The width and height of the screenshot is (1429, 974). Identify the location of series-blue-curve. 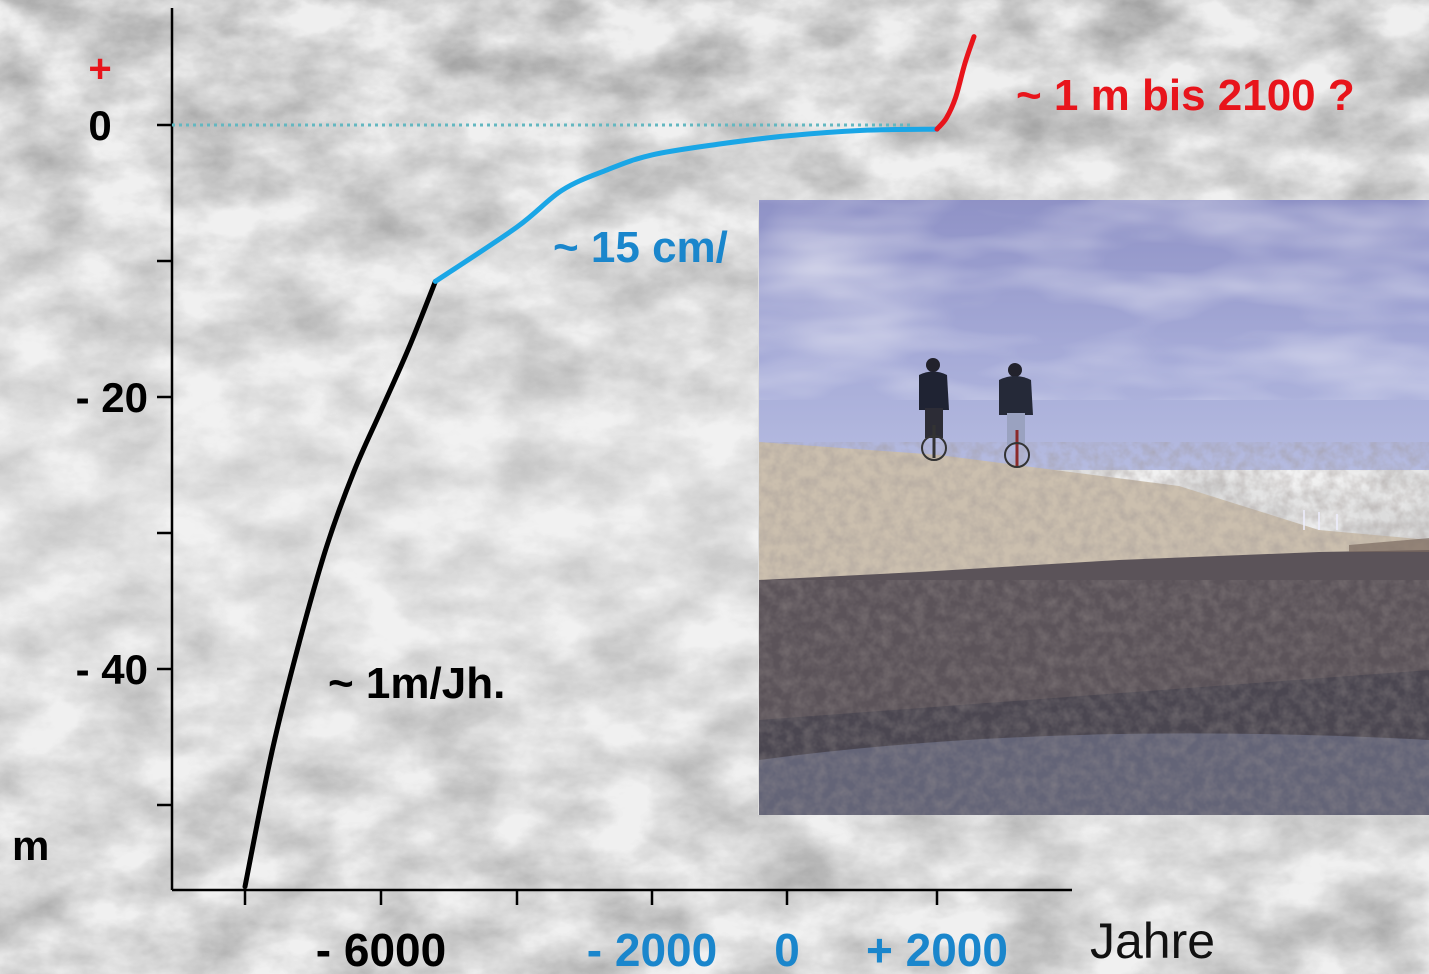
(686, 205).